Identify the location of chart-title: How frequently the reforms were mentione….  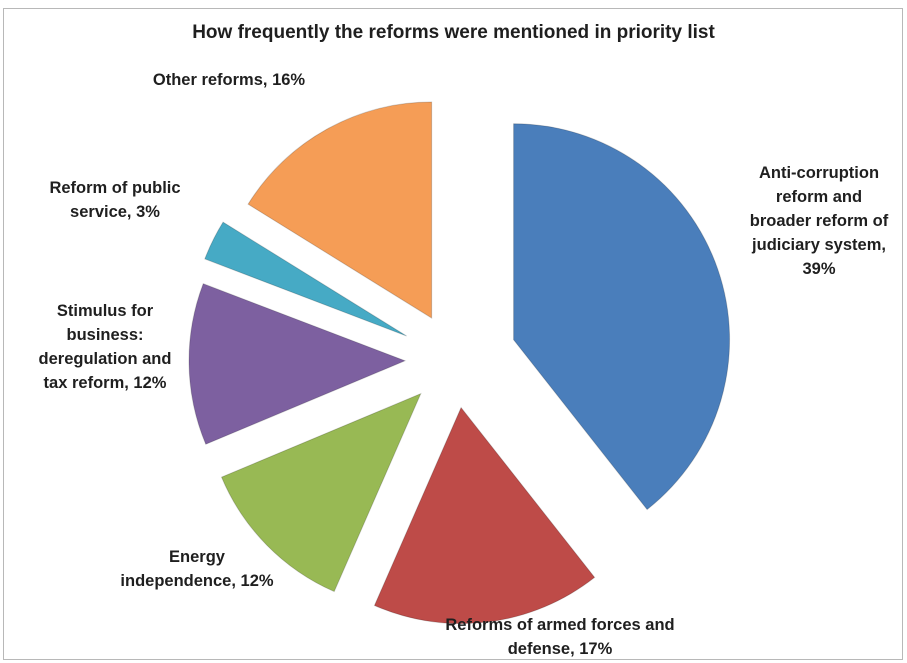
(453, 32).